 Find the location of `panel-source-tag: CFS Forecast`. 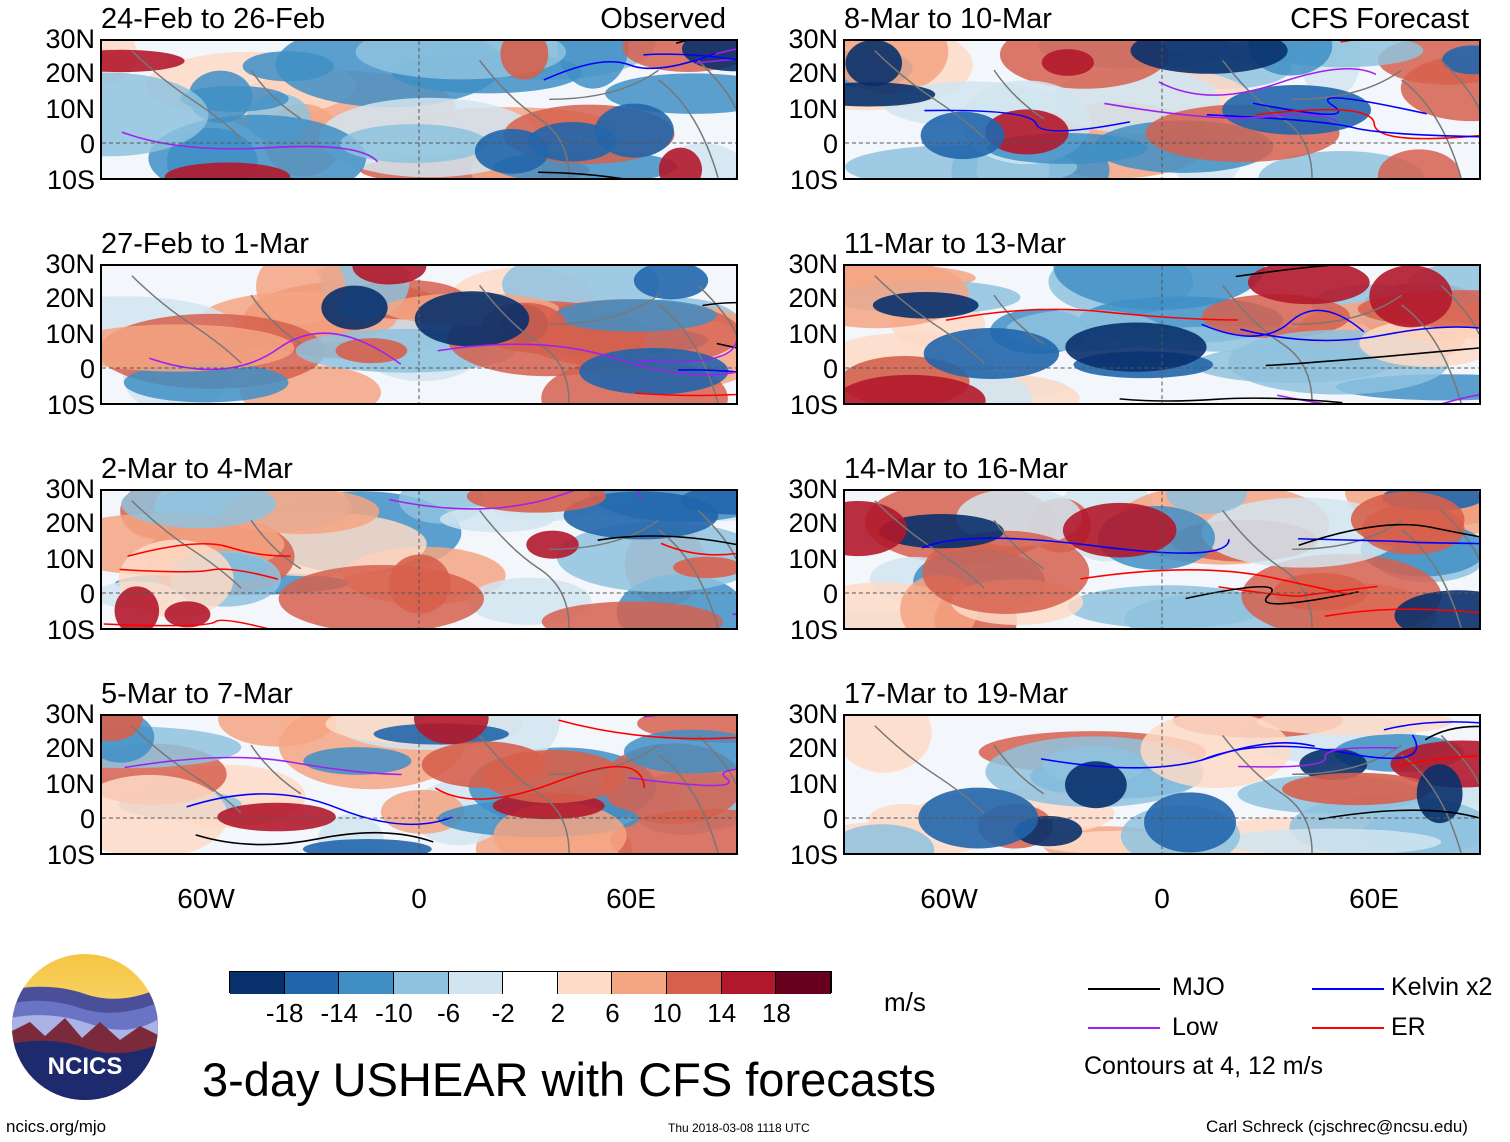

panel-source-tag: CFS Forecast is located at coordinates (1379, 19).